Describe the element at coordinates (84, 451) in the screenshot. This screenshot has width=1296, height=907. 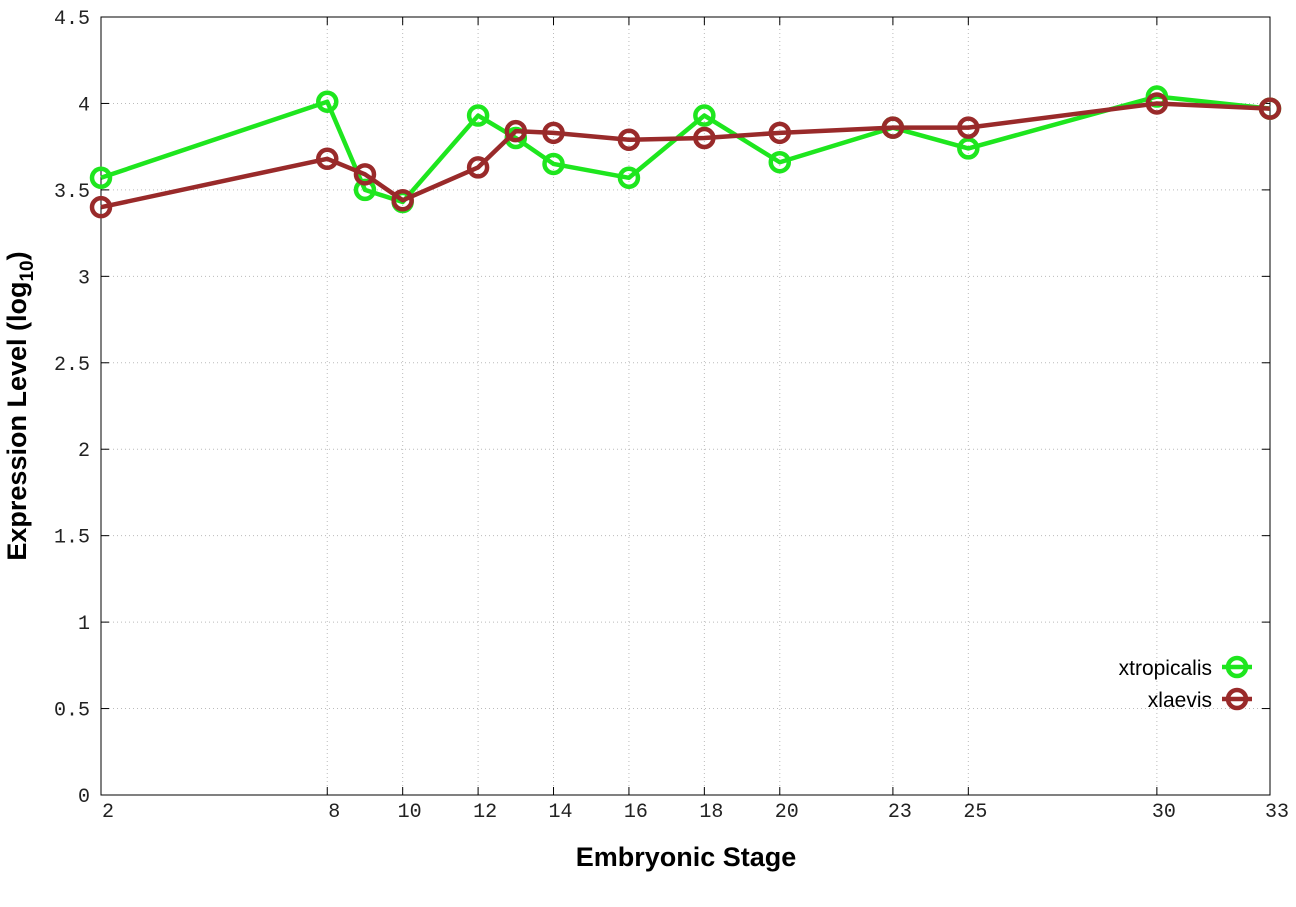
I see `y-tick-label: 2` at that location.